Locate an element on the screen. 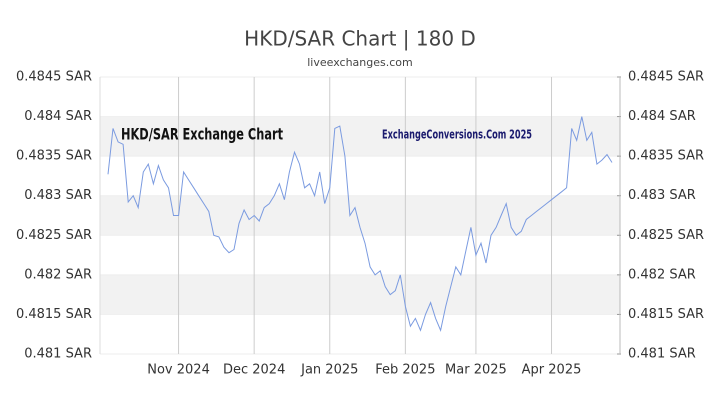  y2-tick-label: 0.4815 SAR is located at coordinates (666, 314).